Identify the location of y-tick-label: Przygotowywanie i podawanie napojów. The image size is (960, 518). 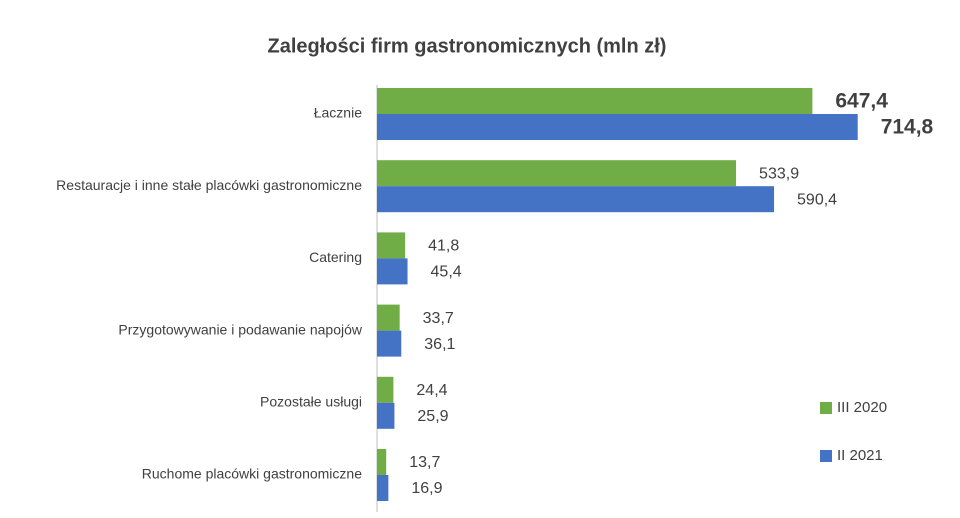
(240, 329).